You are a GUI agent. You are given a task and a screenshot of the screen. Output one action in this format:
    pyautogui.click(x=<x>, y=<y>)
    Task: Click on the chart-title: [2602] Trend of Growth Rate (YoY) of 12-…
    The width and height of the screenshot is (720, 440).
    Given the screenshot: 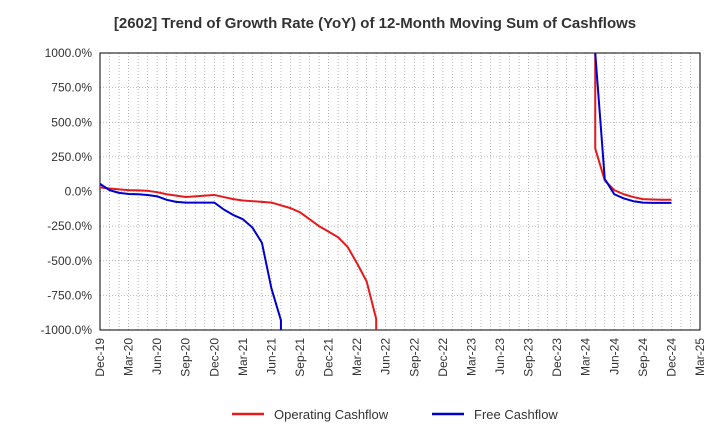 What is the action you would take?
    pyautogui.click(x=375, y=23)
    